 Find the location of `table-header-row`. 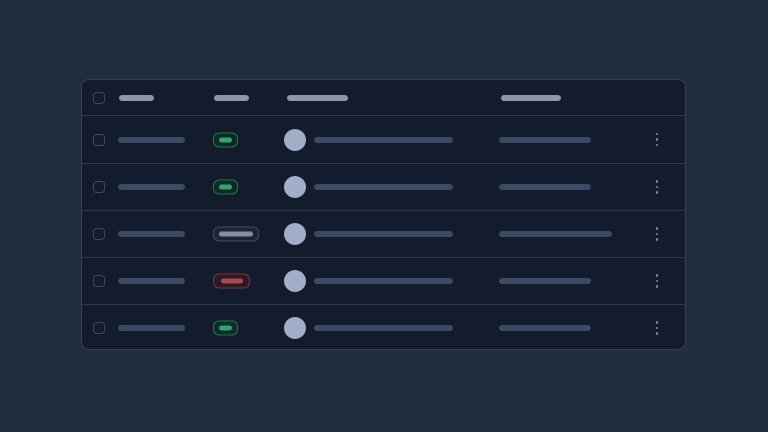

table-header-row is located at coordinates (383, 98).